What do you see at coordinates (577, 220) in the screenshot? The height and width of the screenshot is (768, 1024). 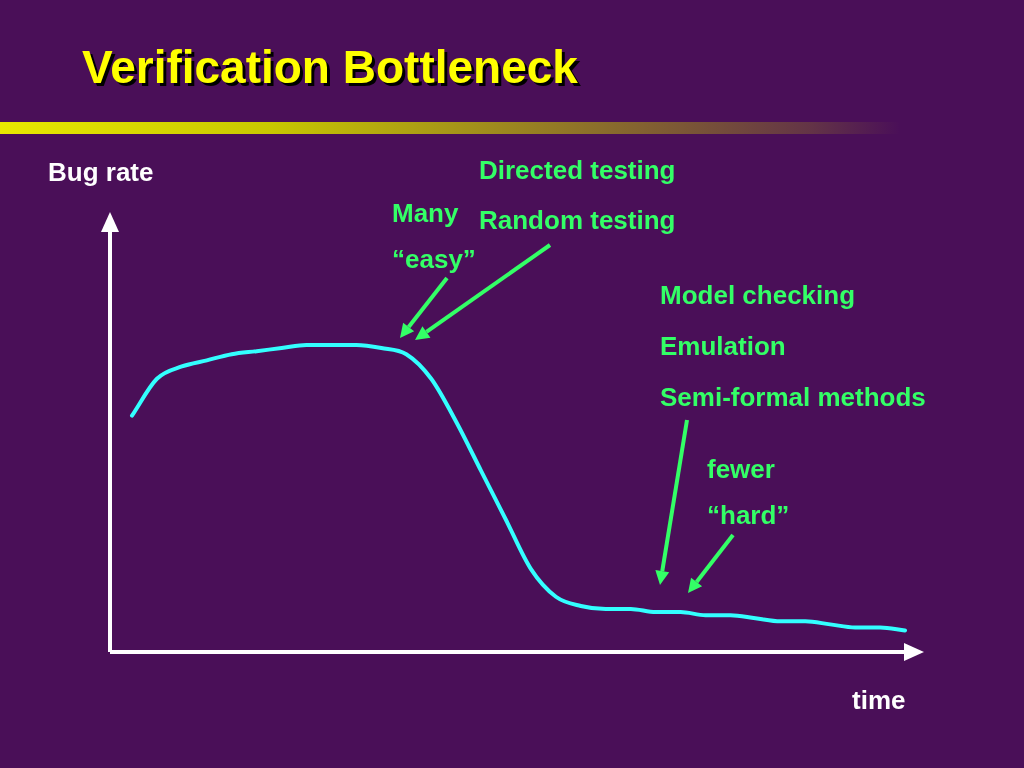 I see `text: Random testing` at bounding box center [577, 220].